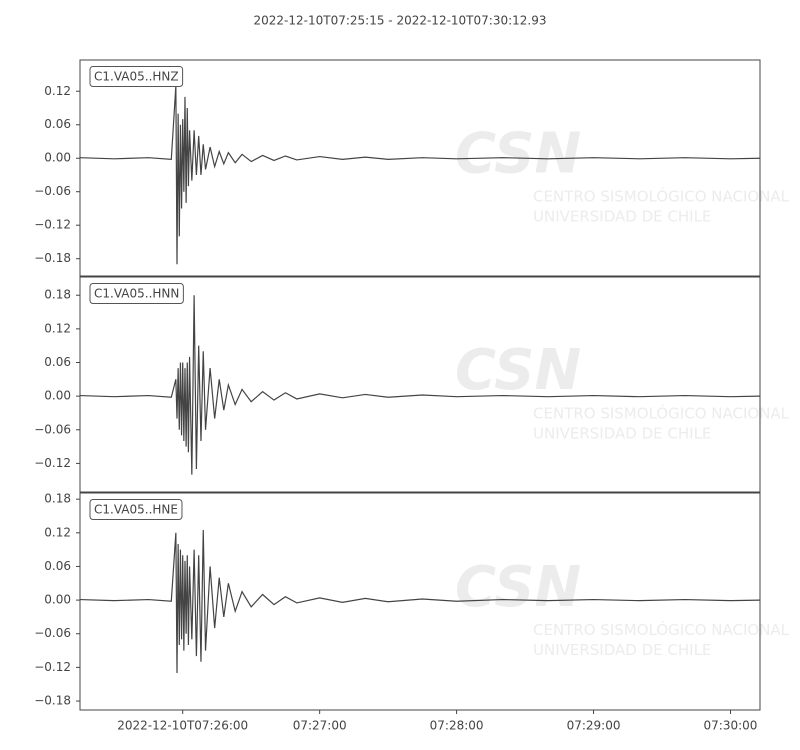  I want to click on trace-label: C1.VA05..HNZ, so click(136, 77).